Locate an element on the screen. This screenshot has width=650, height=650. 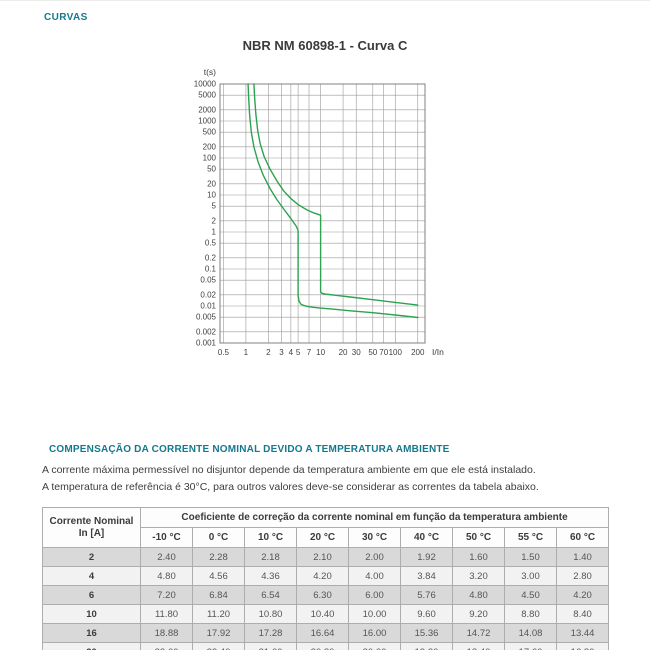
table-cell-coefficient: 22.40 is located at coordinates (218, 646).